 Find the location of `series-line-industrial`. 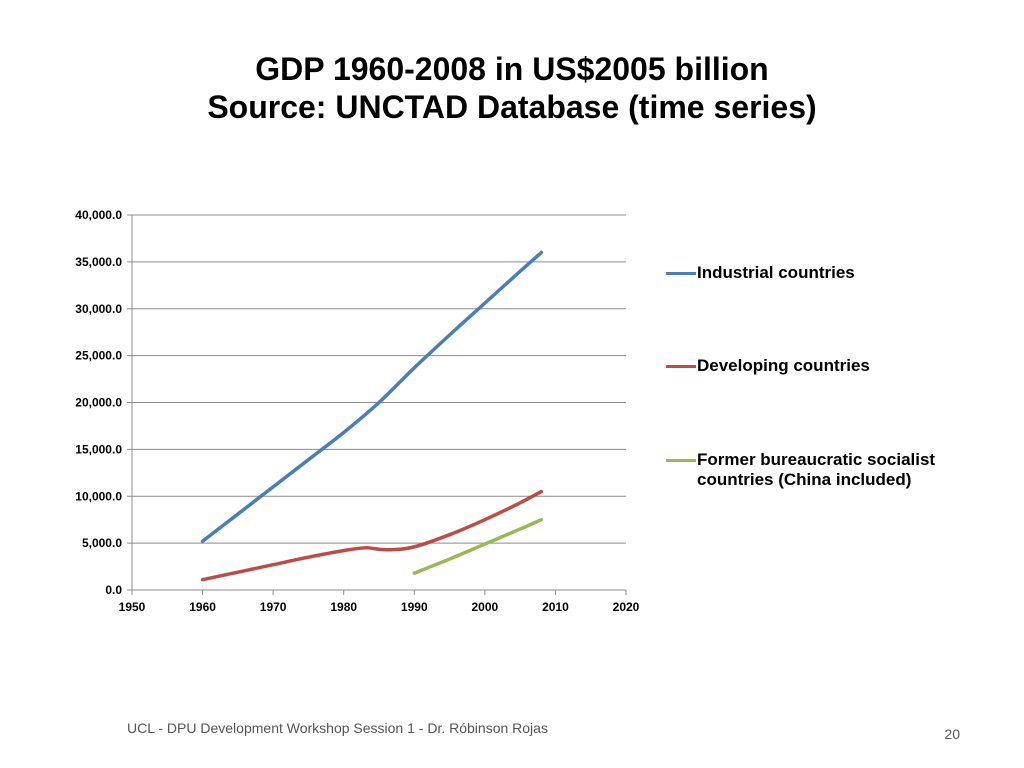

series-line-industrial is located at coordinates (372, 396).